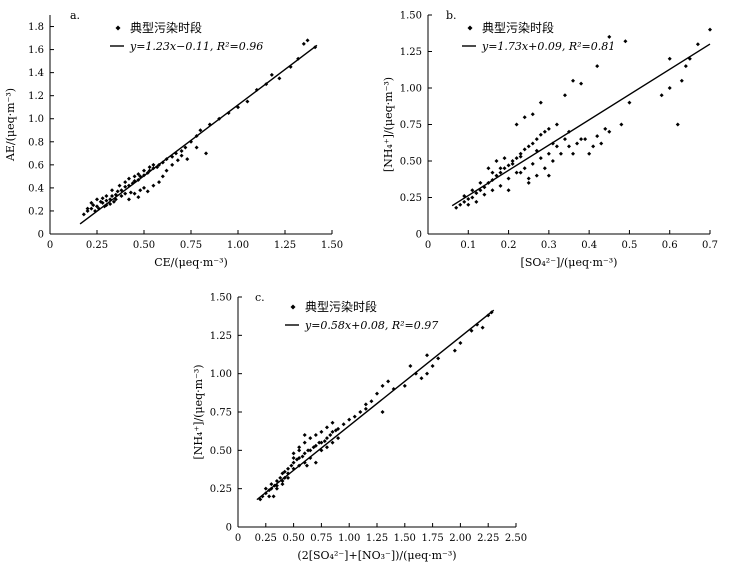 The width and height of the screenshot is (738, 572). What do you see at coordinates (411, 125) in the screenshot?
I see `y-tick-label: 0.75` at bounding box center [411, 125].